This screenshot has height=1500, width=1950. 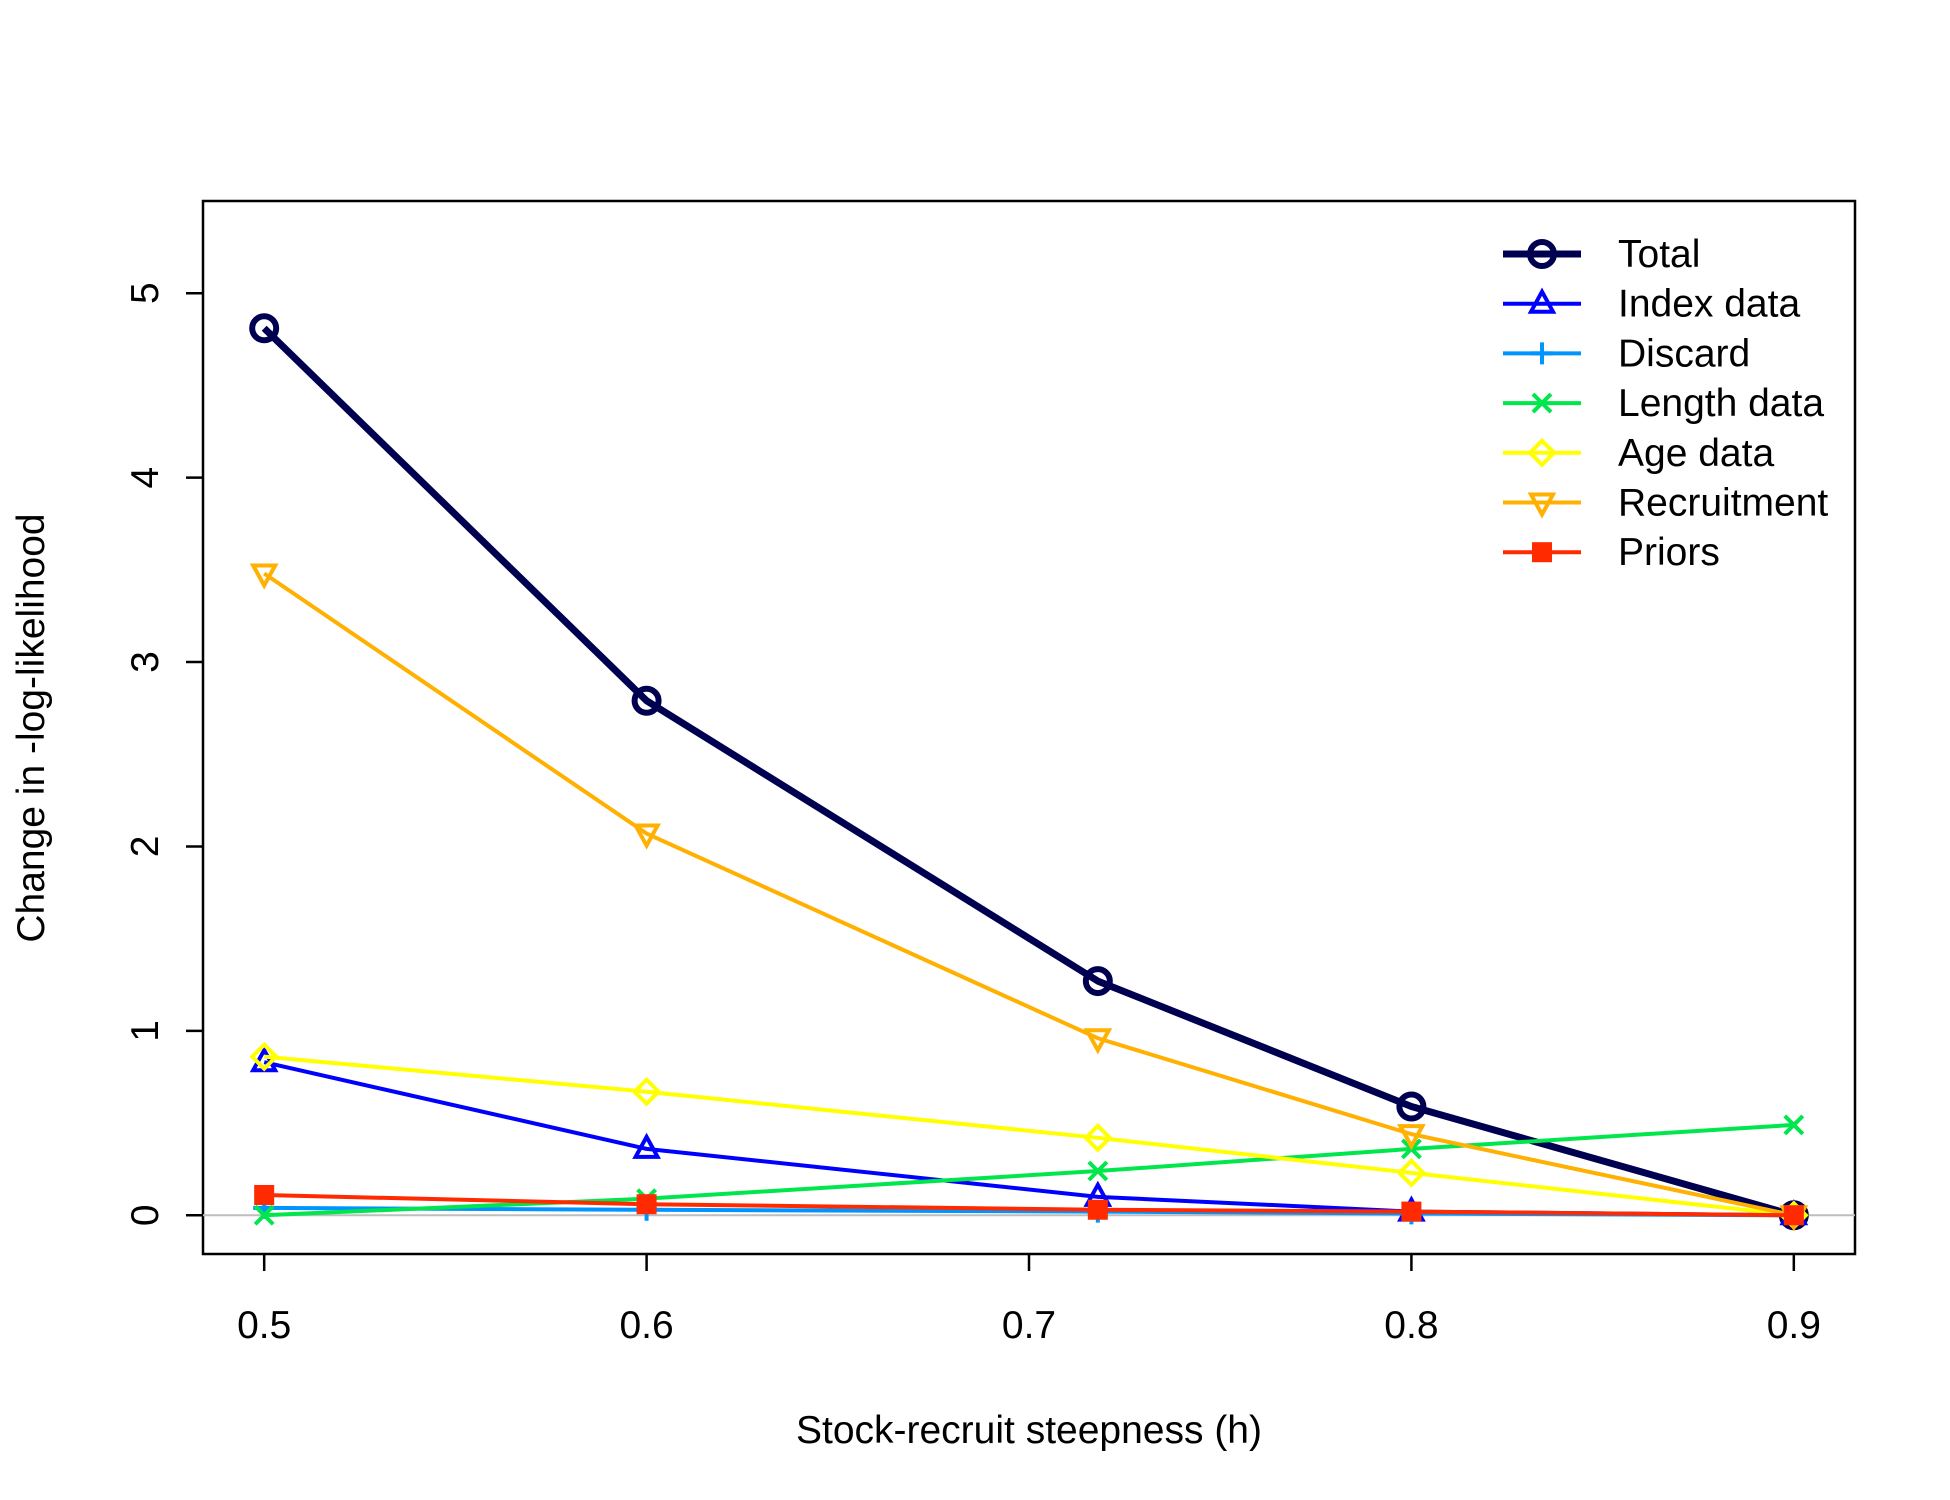 I want to click on legend-item: Recruitment, so click(x=1665, y=503).